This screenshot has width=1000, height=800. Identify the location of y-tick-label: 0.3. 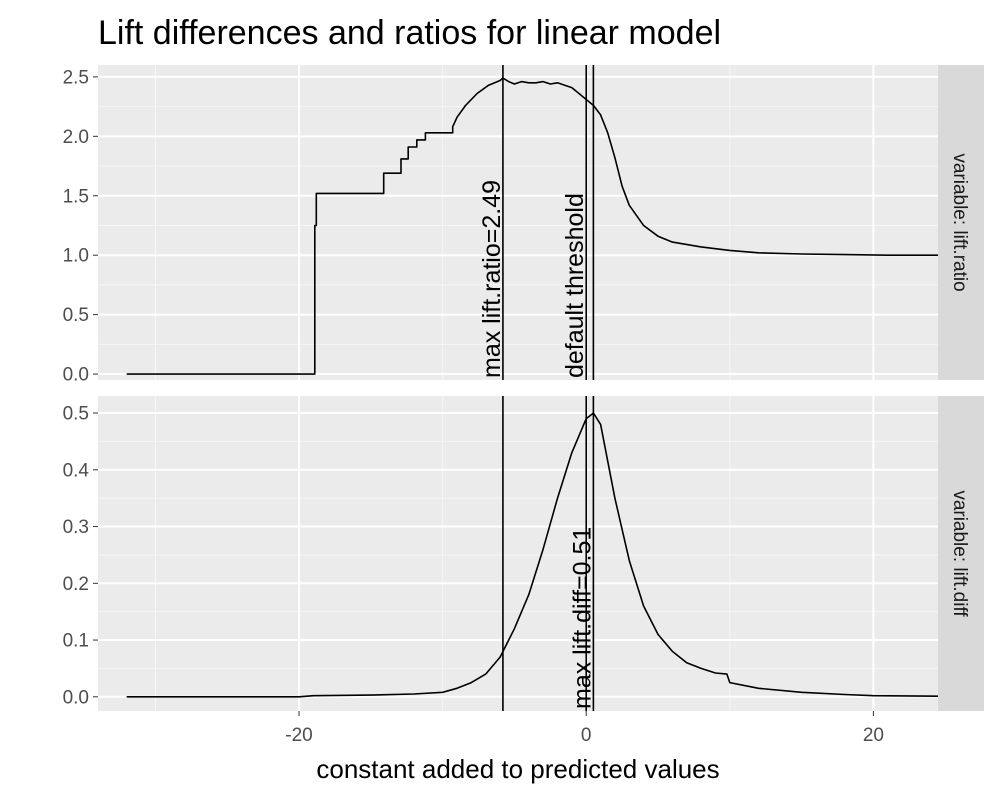
(76, 527).